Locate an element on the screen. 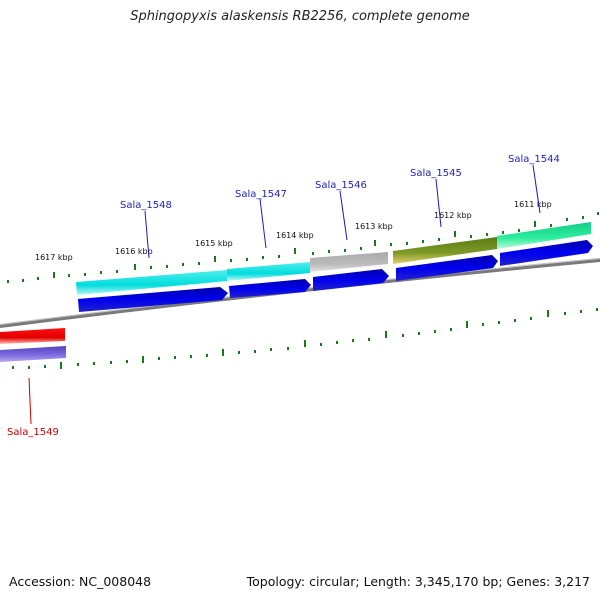 This screenshot has width=600, height=600. scale-label-1615: 1615 kbp is located at coordinates (214, 243).